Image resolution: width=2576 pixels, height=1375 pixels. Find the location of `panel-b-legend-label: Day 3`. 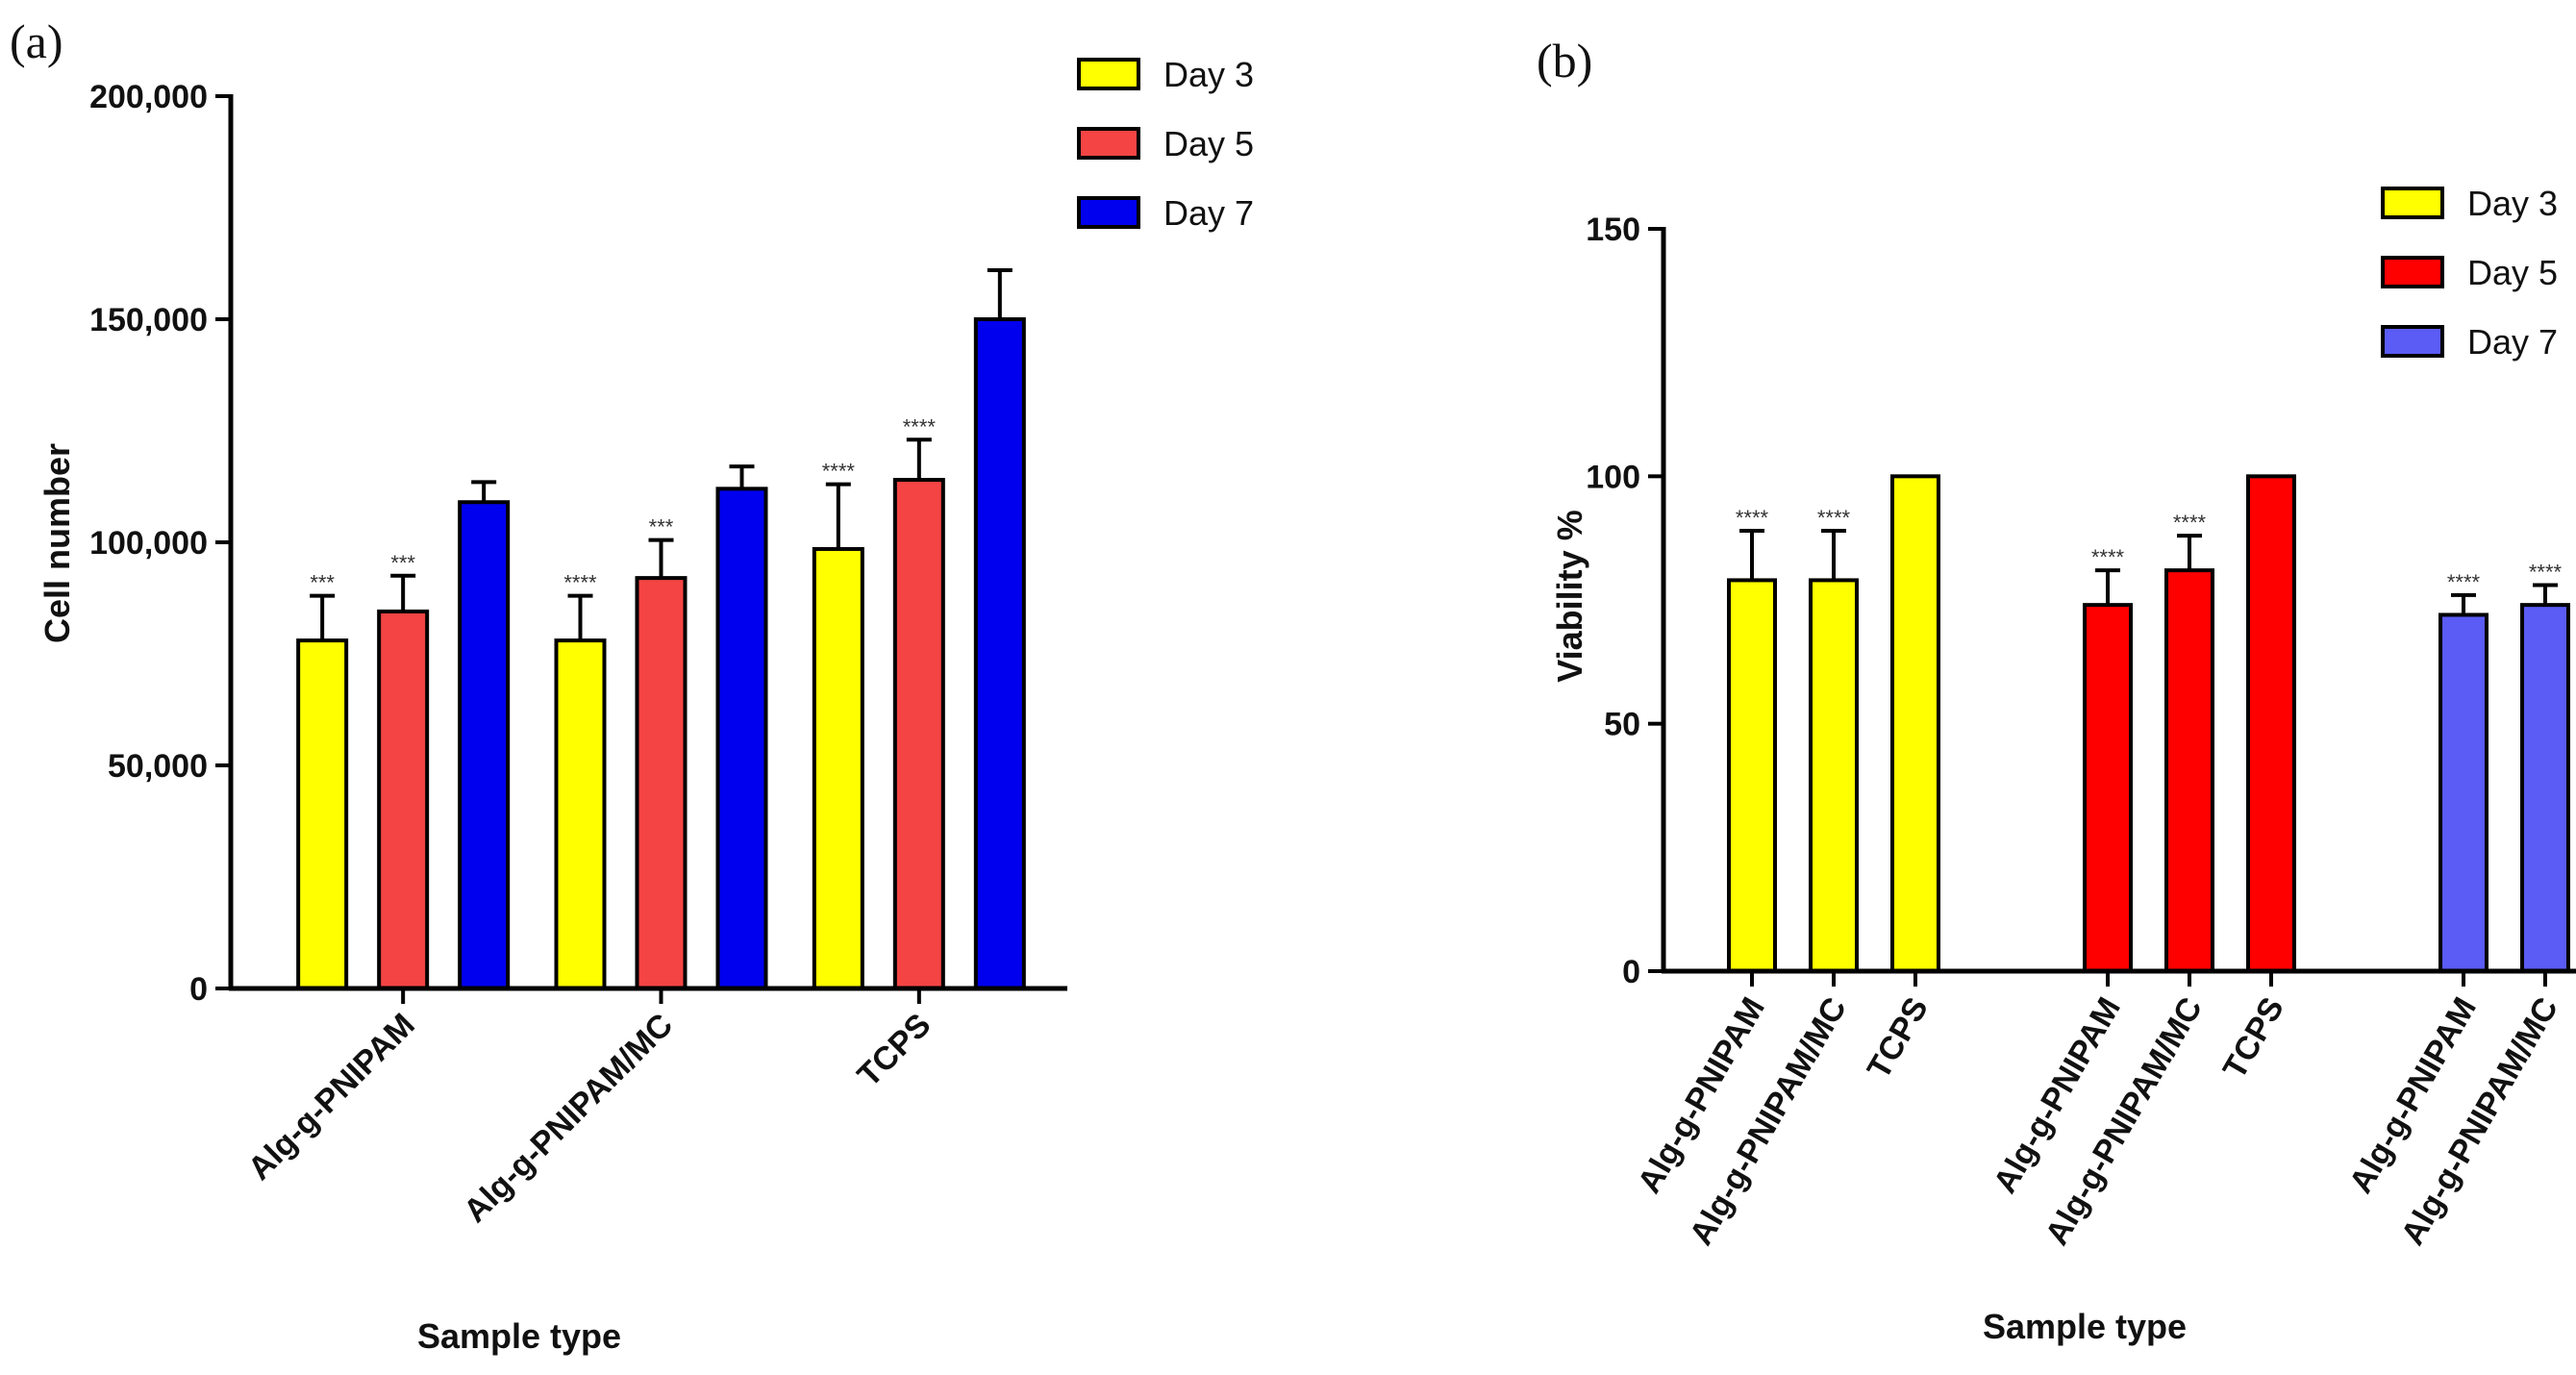

panel-b-legend-label: Day 3 is located at coordinates (2512, 204).